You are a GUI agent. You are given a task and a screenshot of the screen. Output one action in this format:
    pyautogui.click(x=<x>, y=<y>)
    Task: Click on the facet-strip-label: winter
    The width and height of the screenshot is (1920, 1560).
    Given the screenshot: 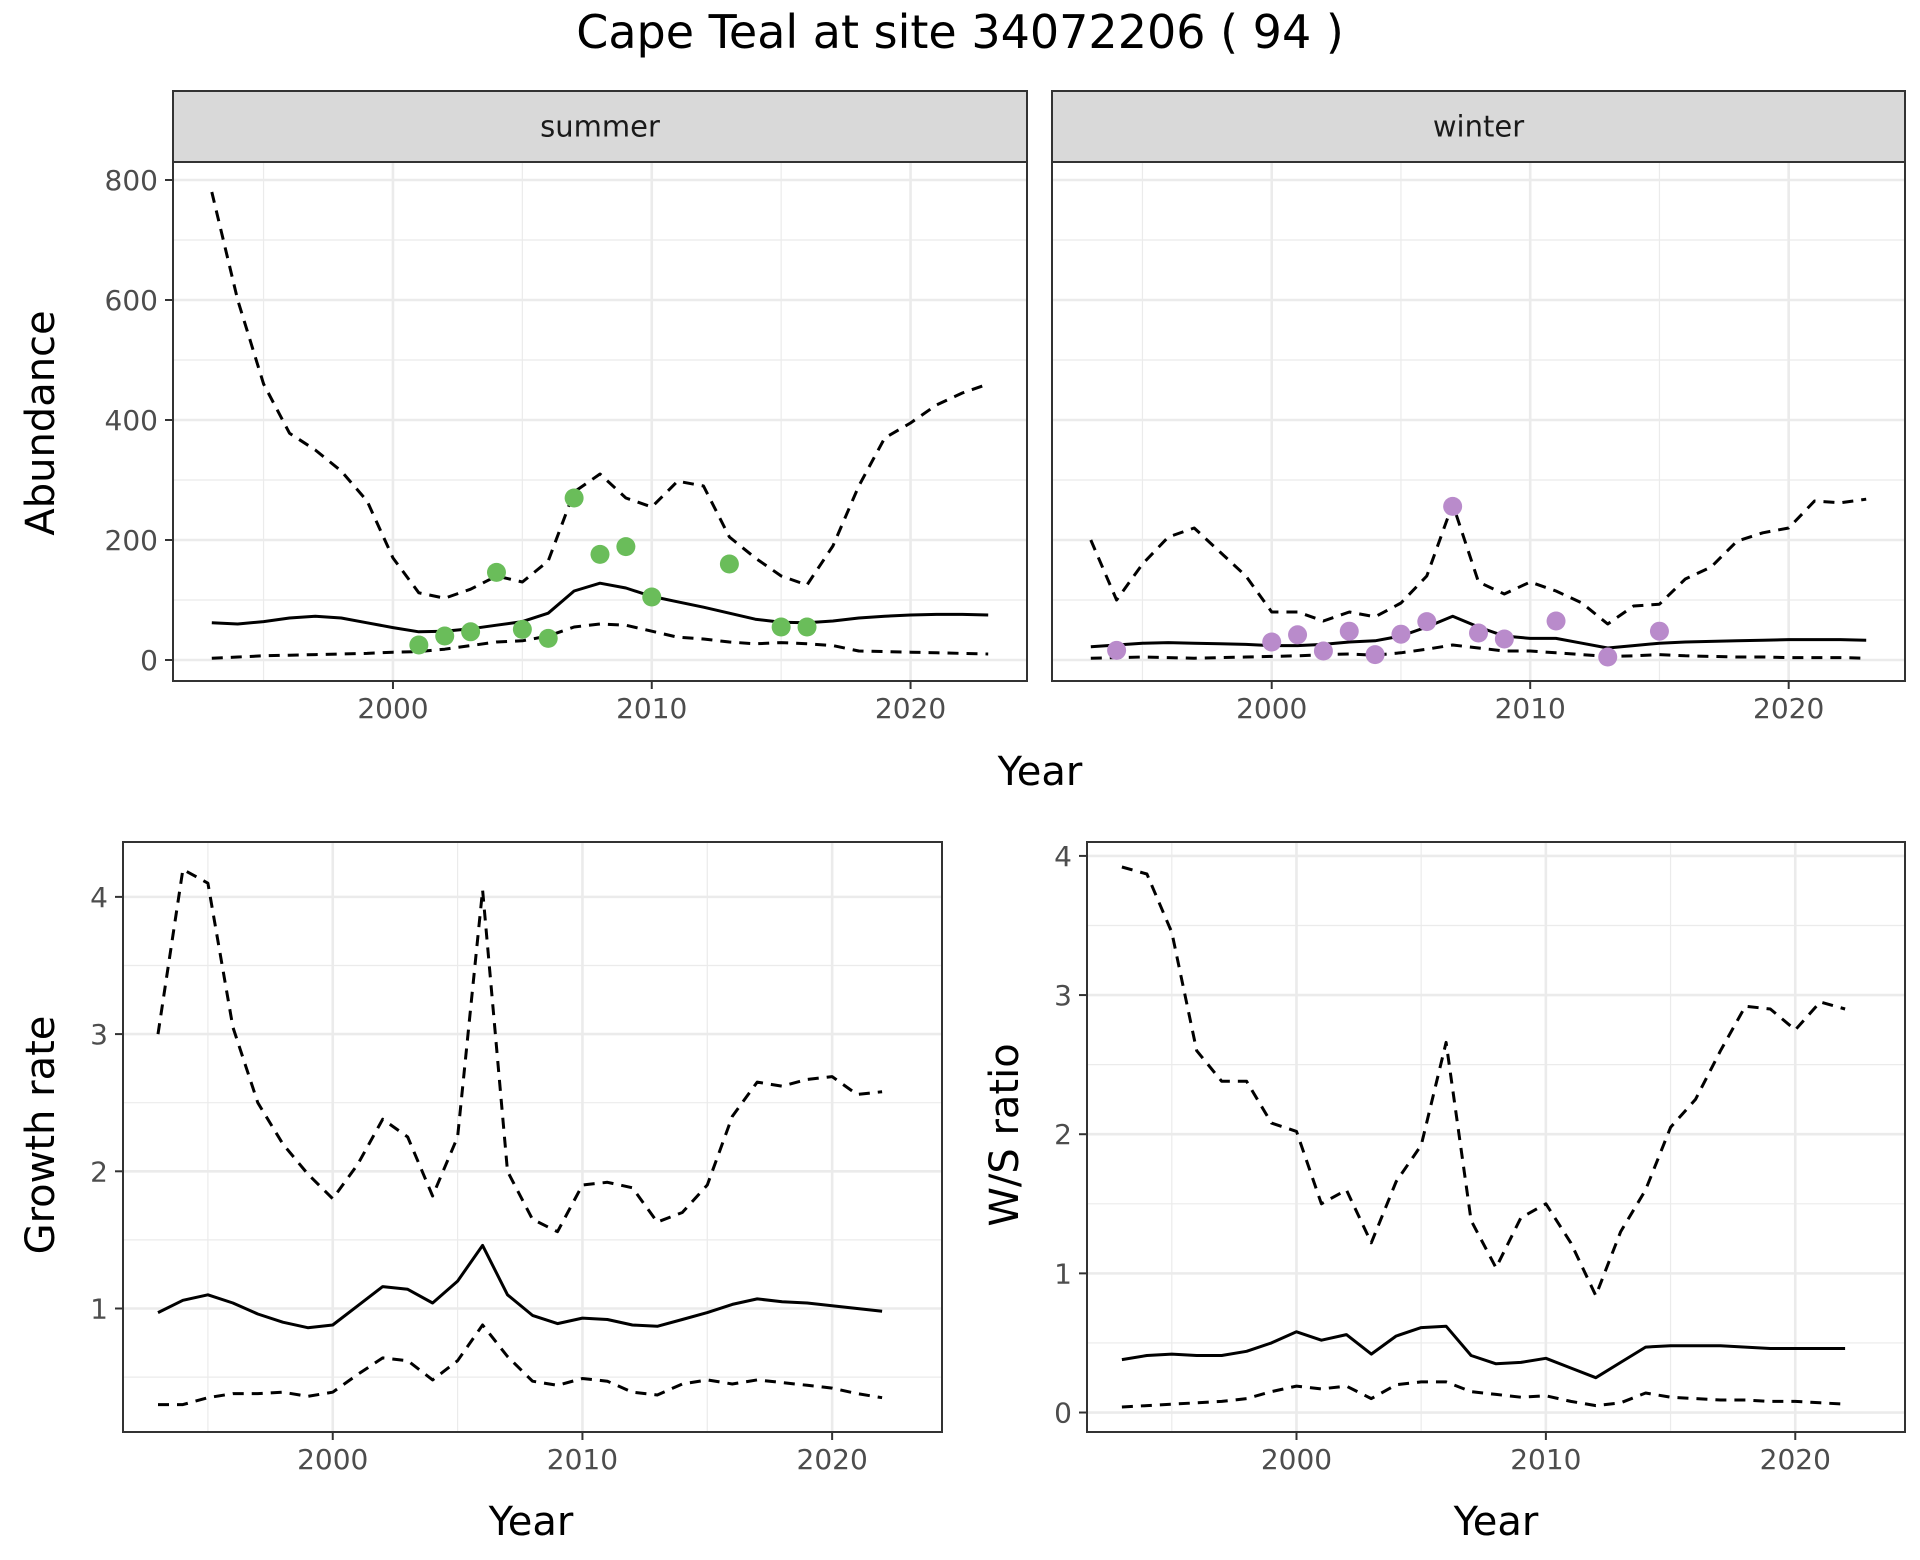 What is the action you would take?
    pyautogui.click(x=1478, y=127)
    